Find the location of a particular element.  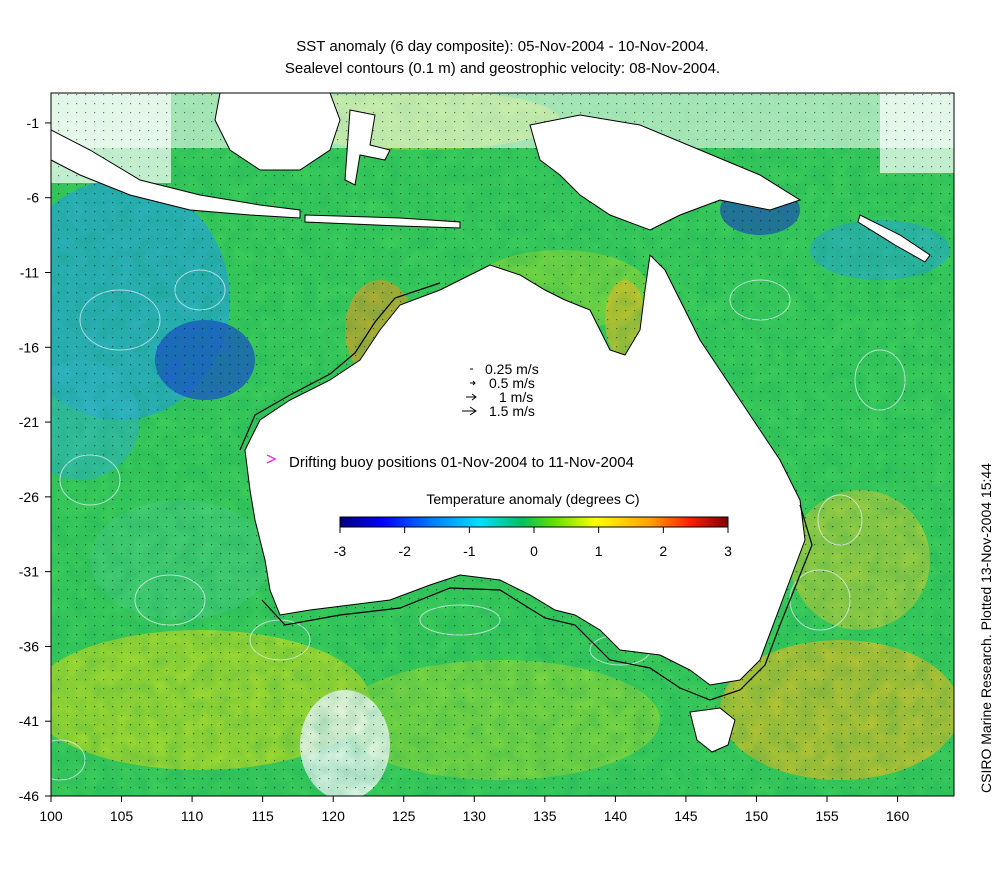

y-tick-label: -16 is located at coordinates (29, 347).